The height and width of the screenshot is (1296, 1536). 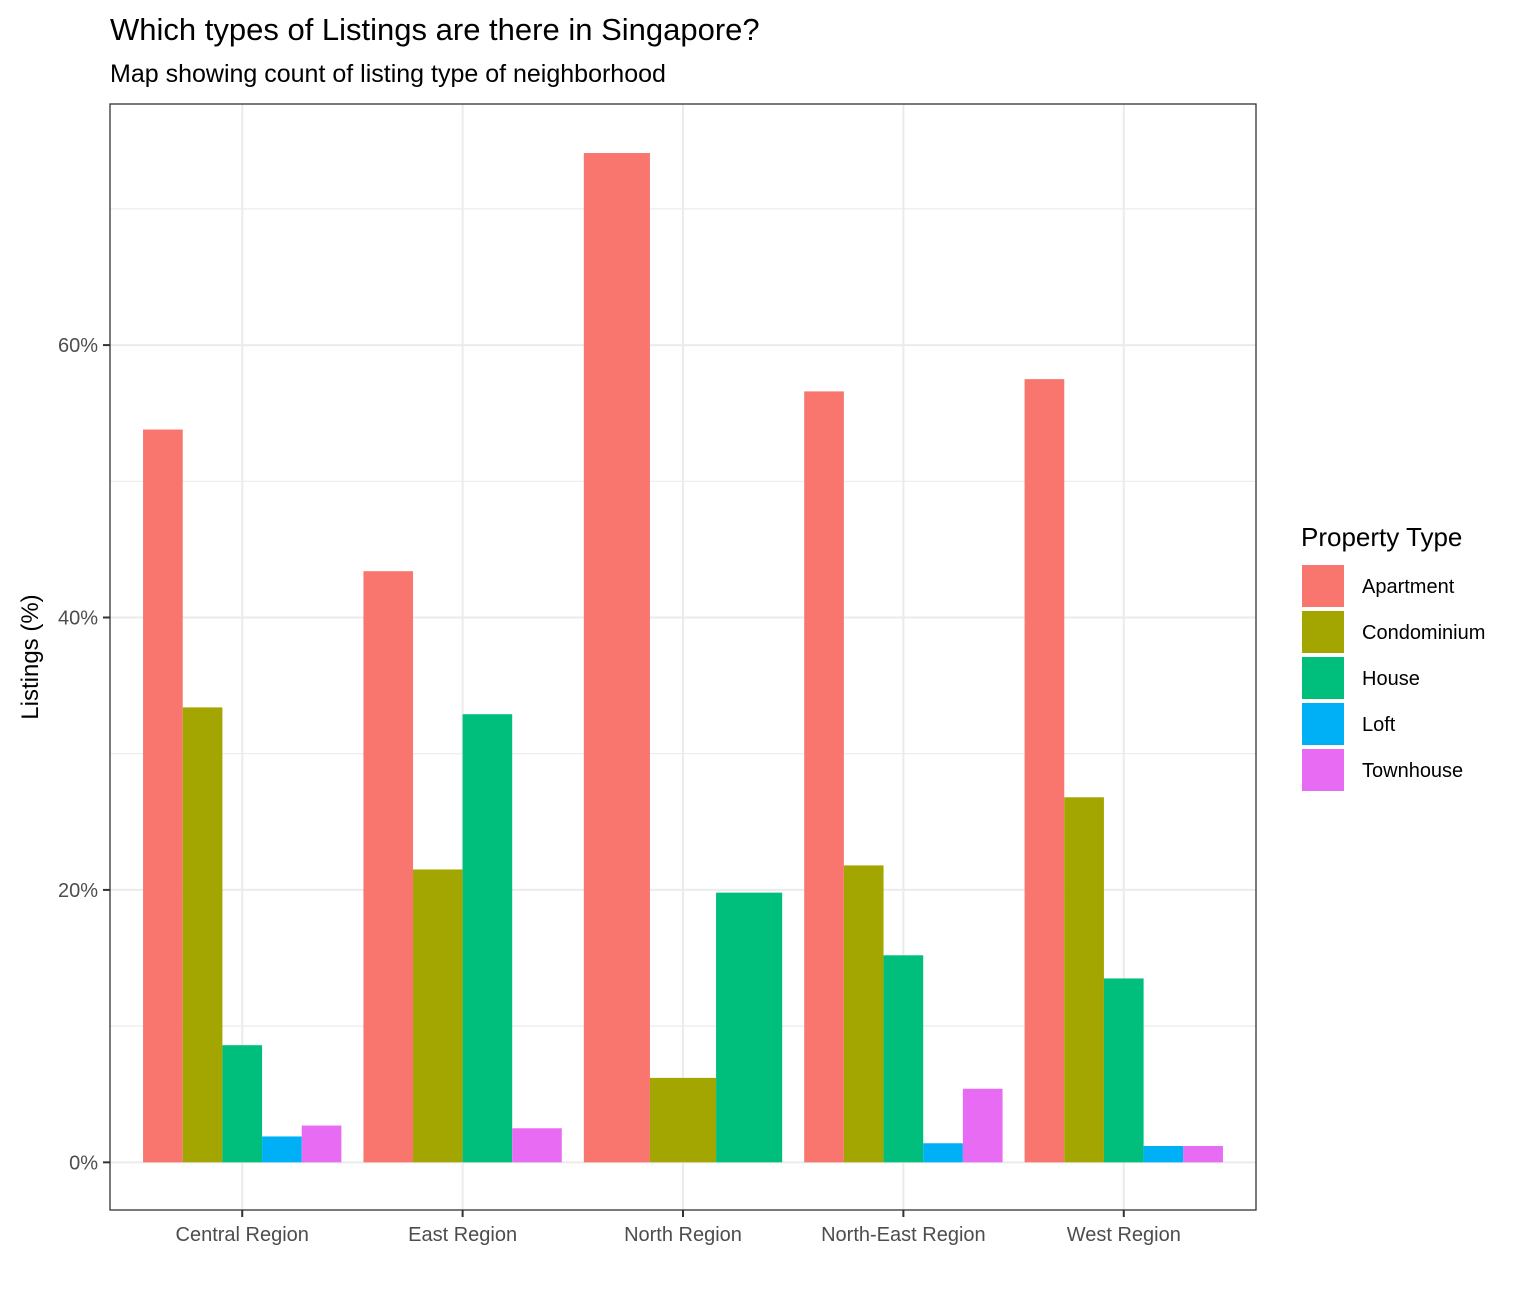 I want to click on x-tick-label: West Region, so click(x=1124, y=1235).